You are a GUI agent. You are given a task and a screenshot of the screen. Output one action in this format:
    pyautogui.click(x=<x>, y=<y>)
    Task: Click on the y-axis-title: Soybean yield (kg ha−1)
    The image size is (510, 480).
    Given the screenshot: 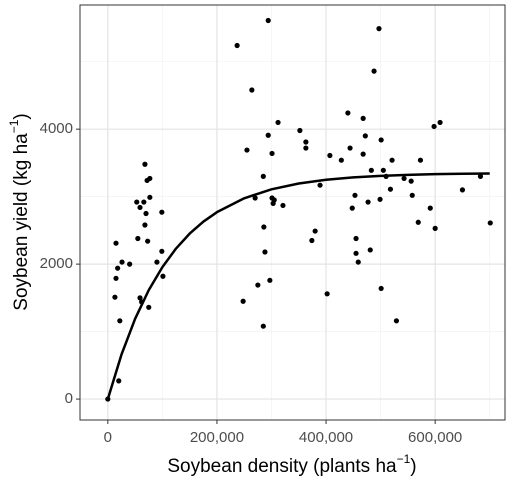 What is the action you would take?
    pyautogui.click(x=19, y=211)
    